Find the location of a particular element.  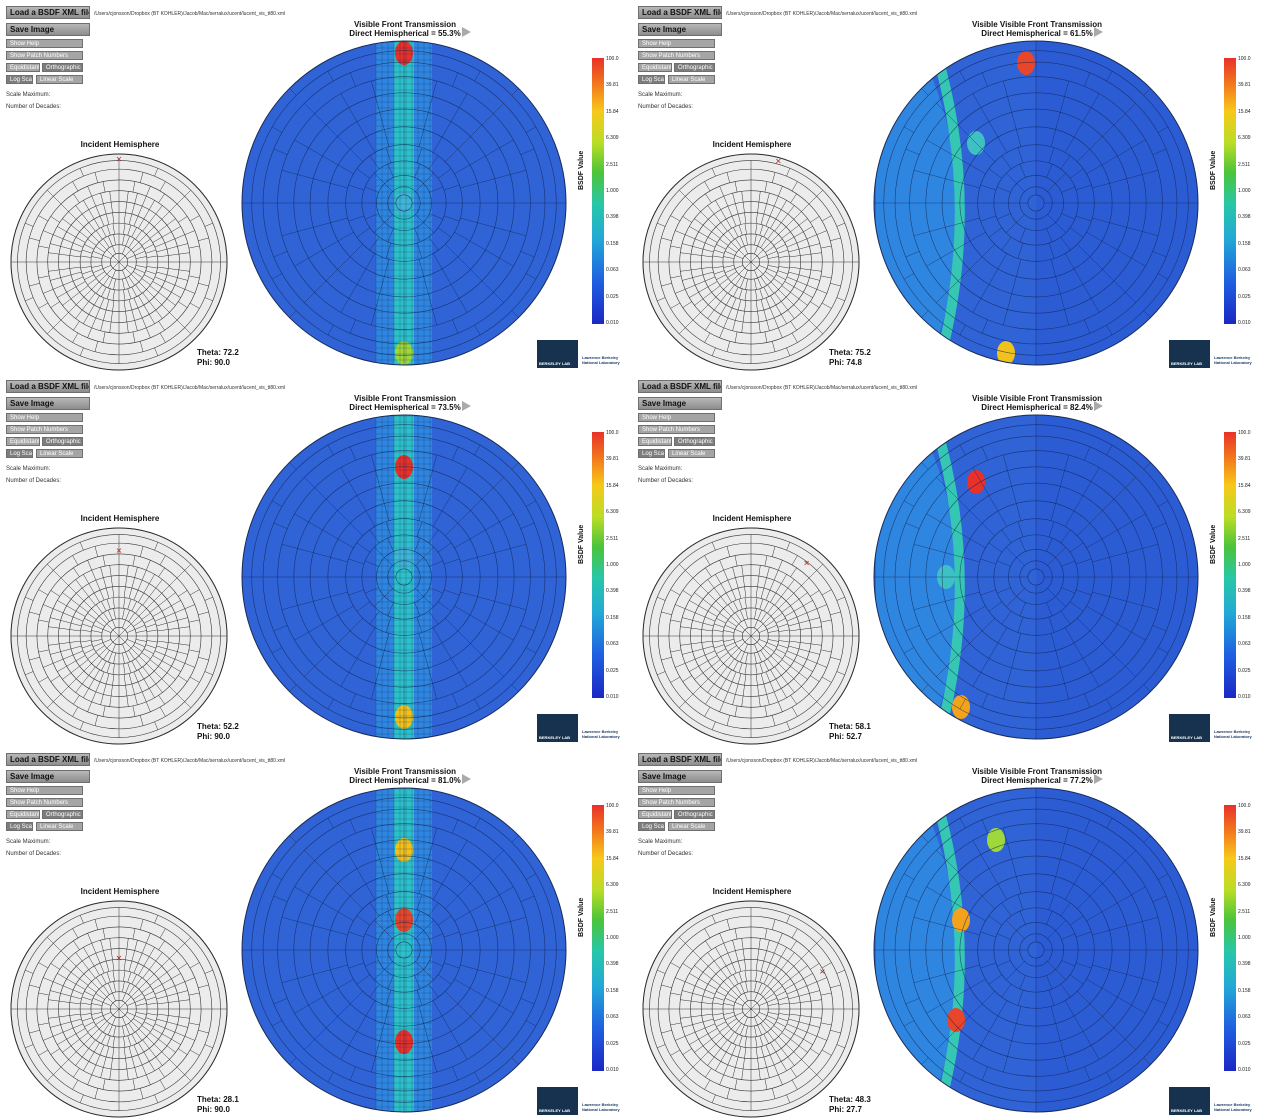

incident-direction-marker: × is located at coordinates (822, 971).